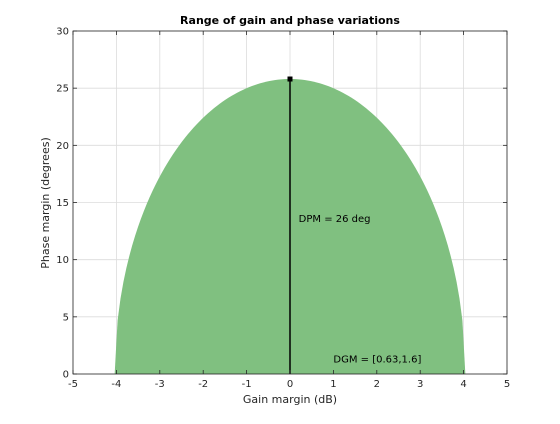  Describe the element at coordinates (62, 32) in the screenshot. I see `y-tick-label: 30` at that location.